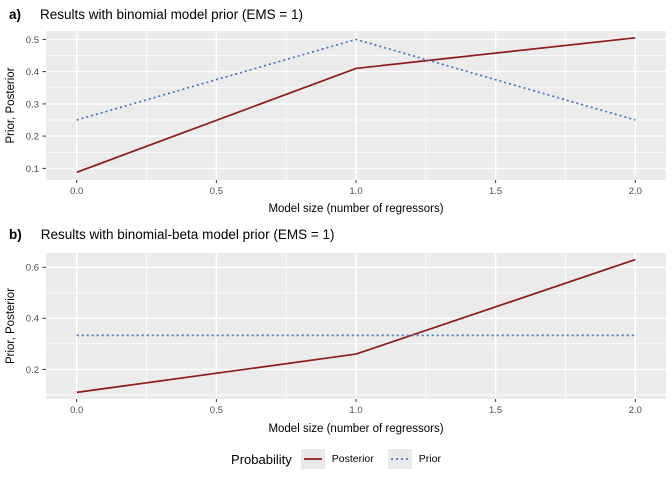  What do you see at coordinates (261, 459) in the screenshot?
I see `legend-title: Probability` at bounding box center [261, 459].